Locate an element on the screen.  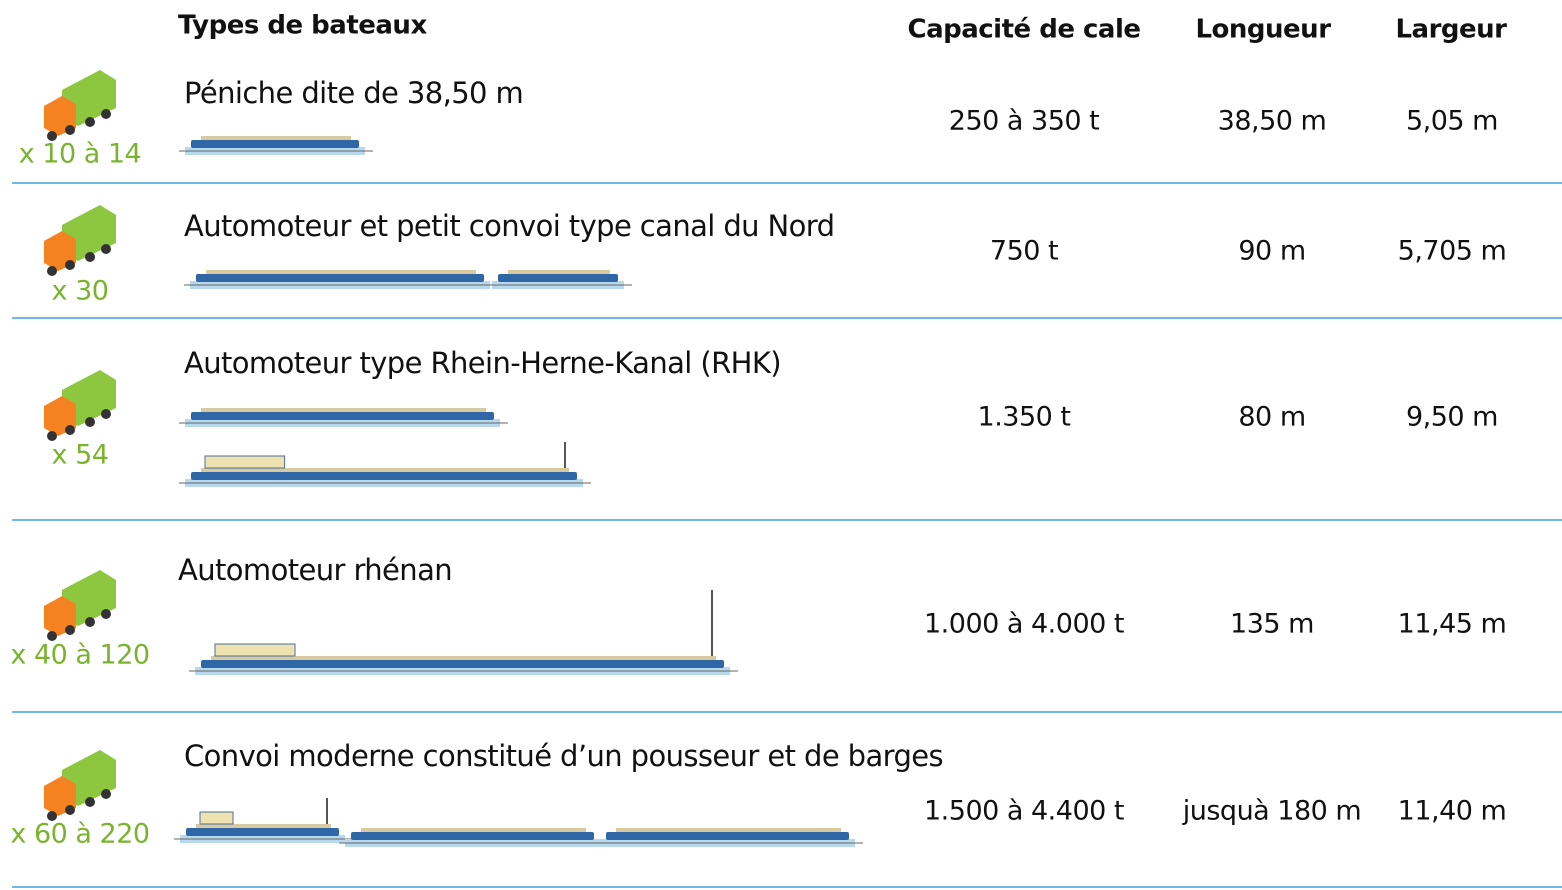
column-header: Capacité de cale is located at coordinates (1023, 30).